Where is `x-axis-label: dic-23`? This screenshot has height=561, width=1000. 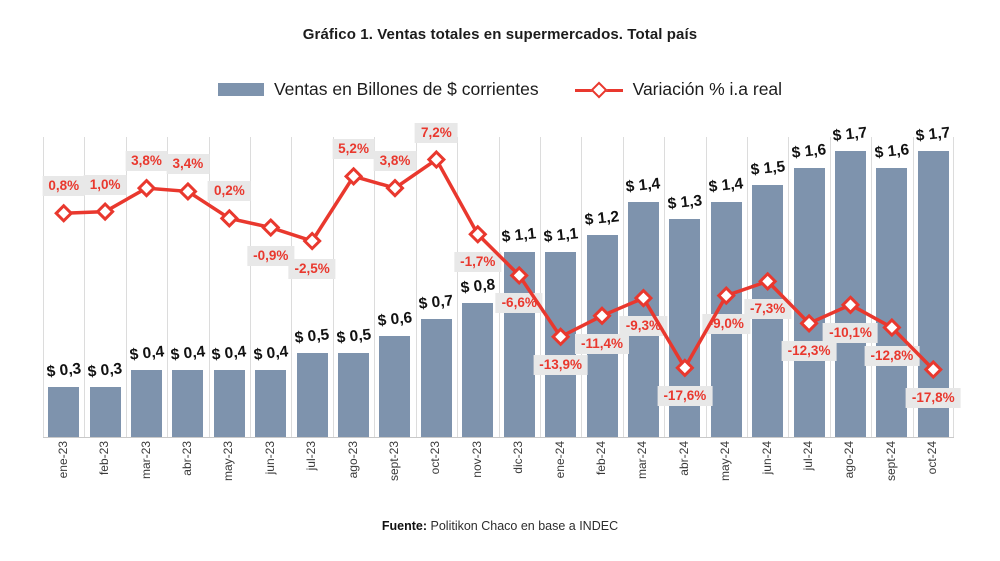 x-axis-label: dic-23 is located at coordinates (518, 457).